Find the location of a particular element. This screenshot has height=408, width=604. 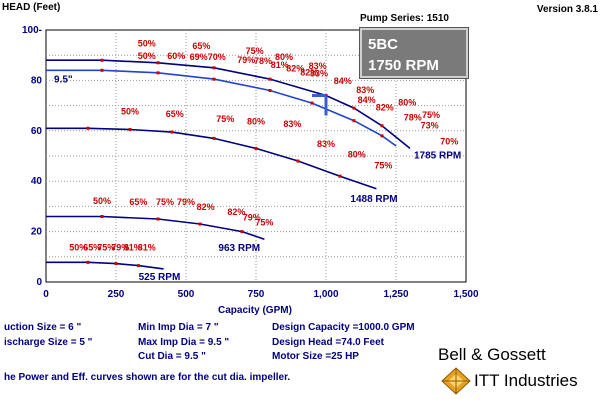

max-imp-dia: Max Imp Dia = 9.5 " is located at coordinates (184, 342).